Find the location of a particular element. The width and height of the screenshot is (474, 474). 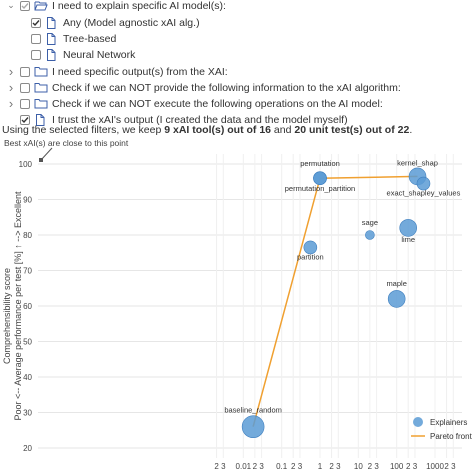

filter-row: Any (Model agnostic xAI alg.) is located at coordinates (114, 22).